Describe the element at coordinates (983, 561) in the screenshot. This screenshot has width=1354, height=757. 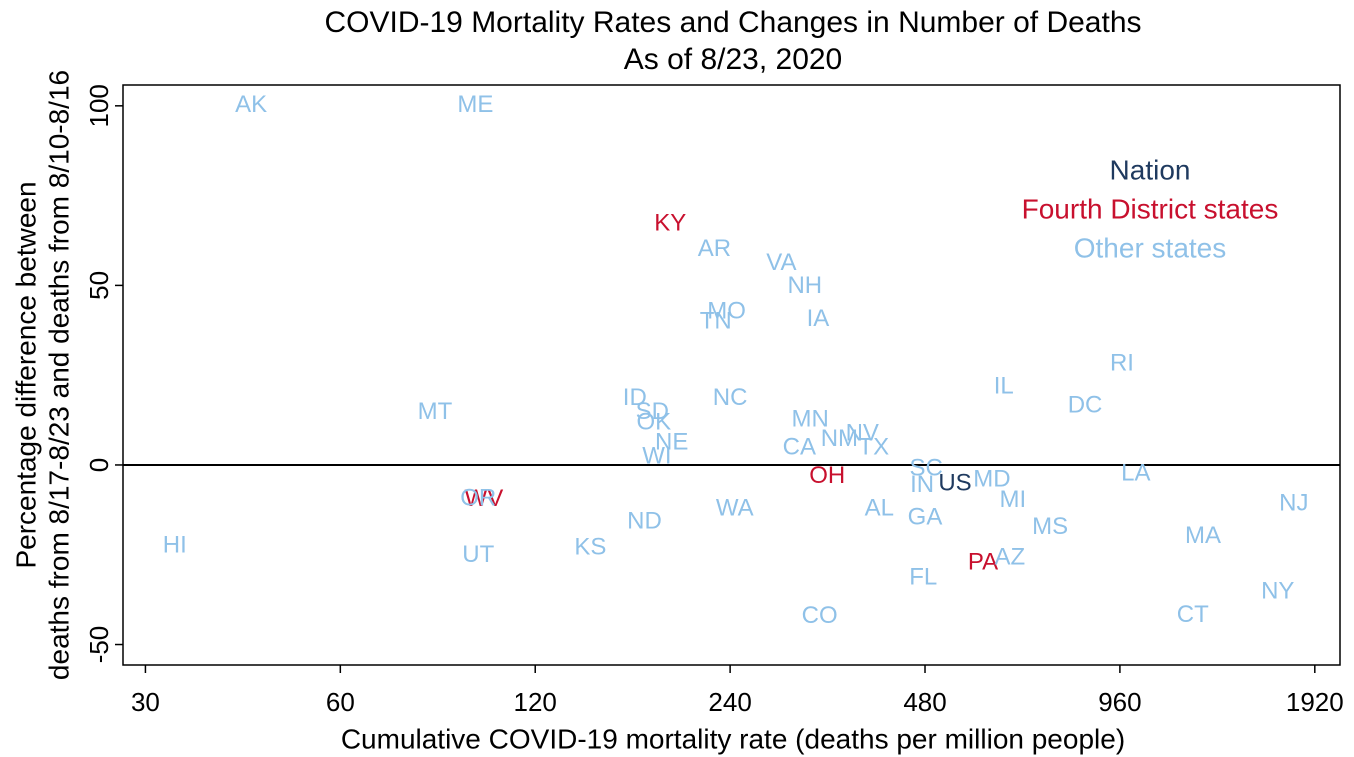
I see `point-label: PA` at that location.